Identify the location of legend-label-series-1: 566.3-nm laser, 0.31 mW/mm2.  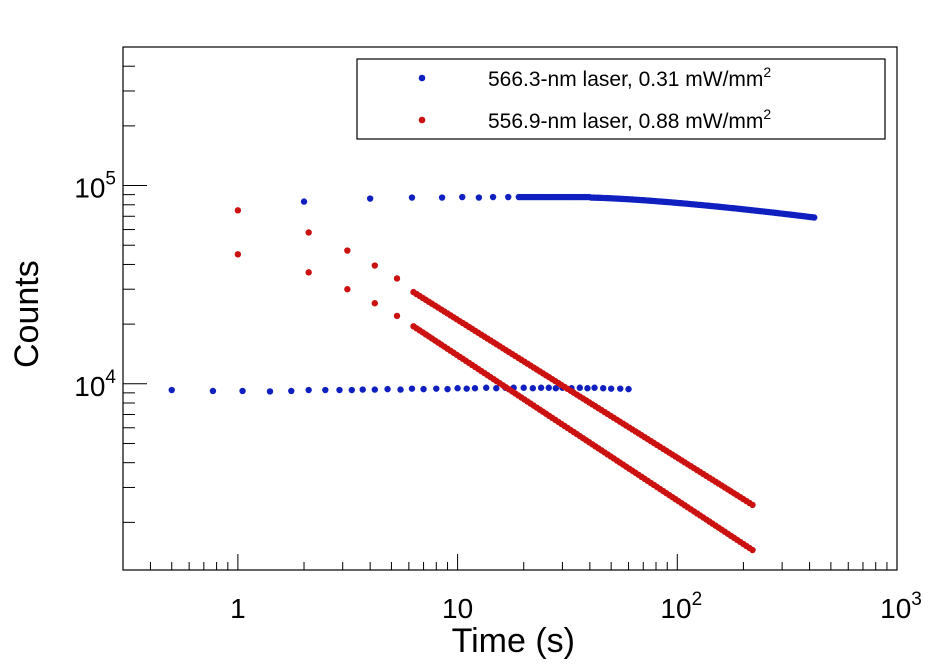
(629, 77).